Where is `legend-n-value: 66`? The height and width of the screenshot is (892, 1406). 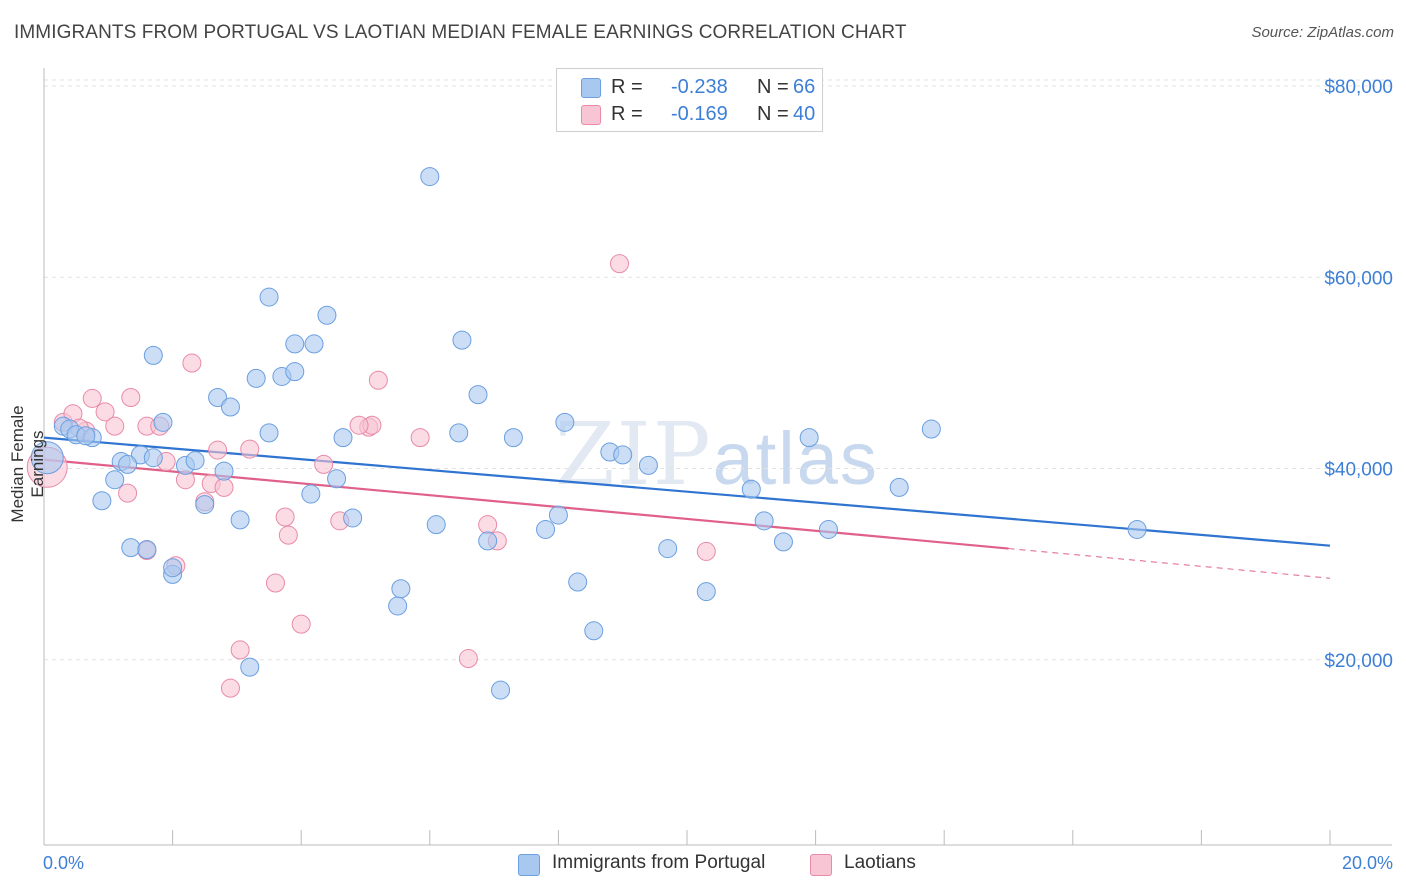
legend-n-value: 66 is located at coordinates (804, 87).